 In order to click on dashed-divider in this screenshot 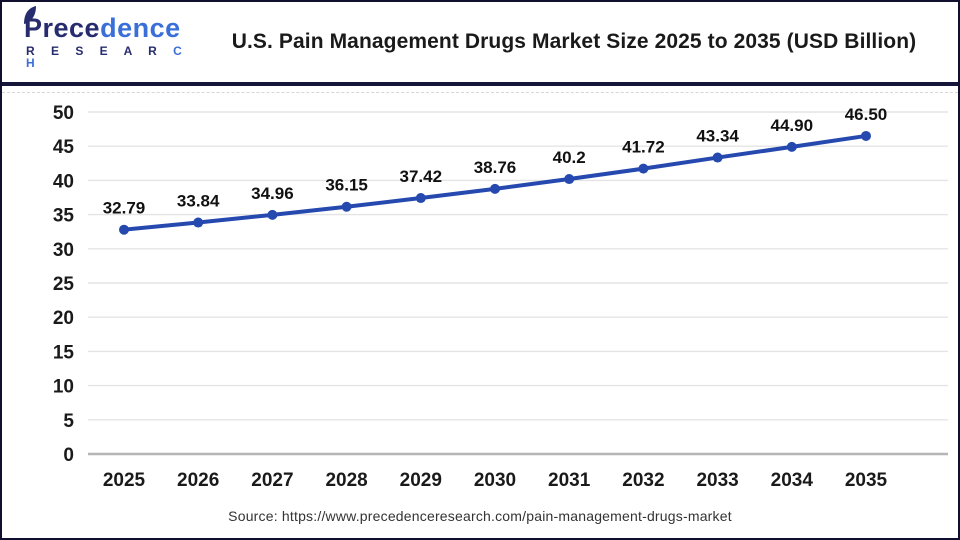, I will do `click(480, 92)`.